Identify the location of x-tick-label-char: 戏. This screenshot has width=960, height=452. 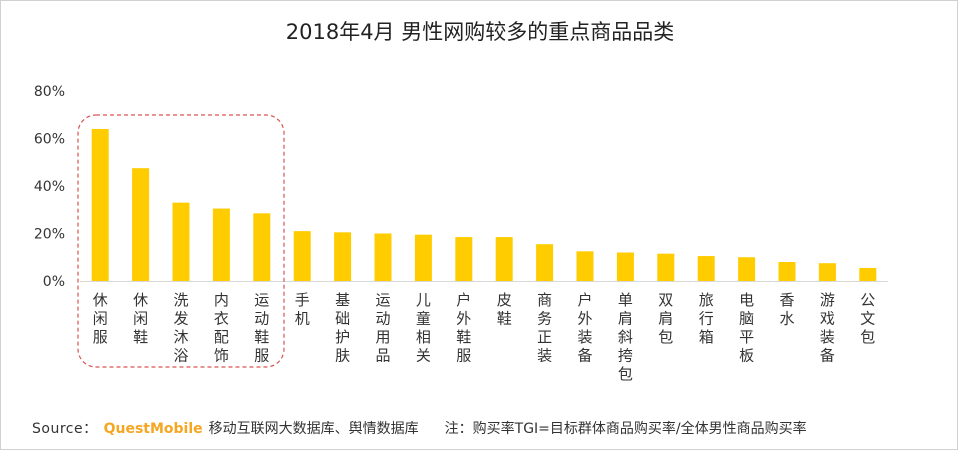
(827, 319).